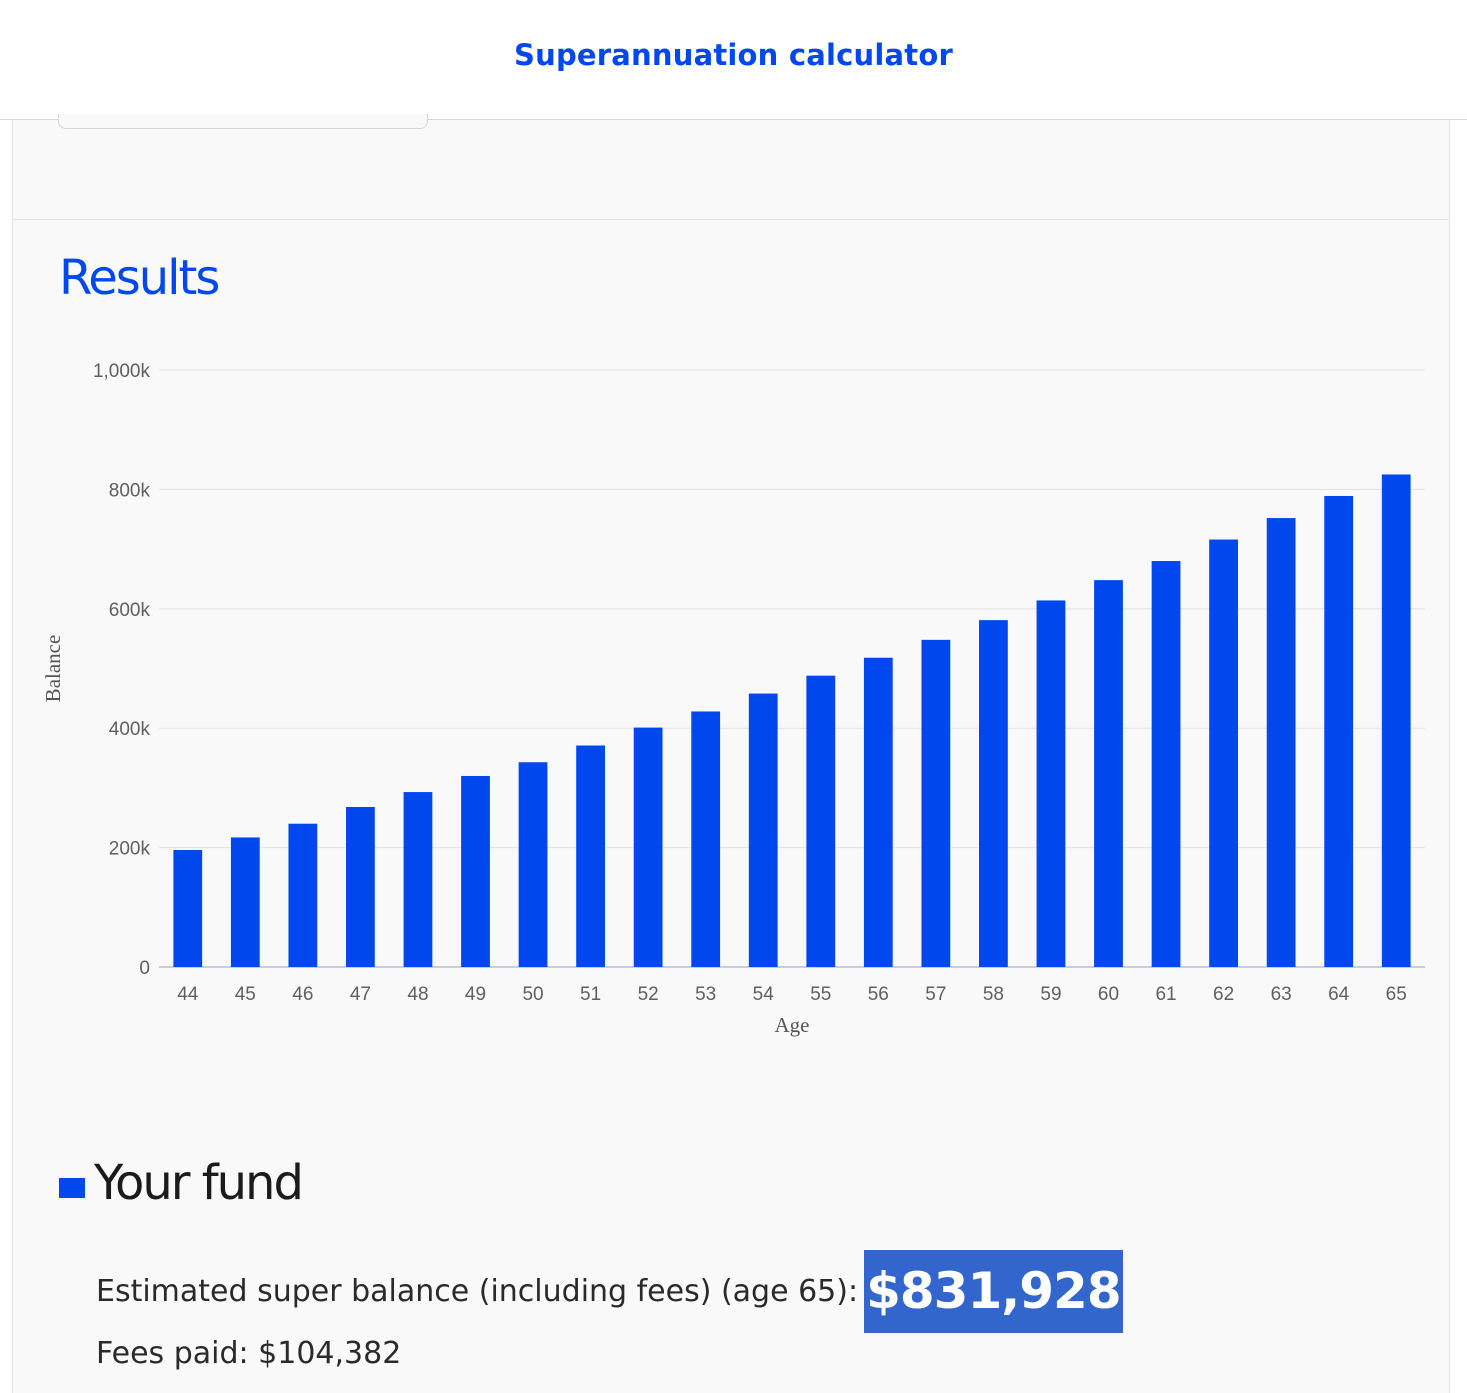 The height and width of the screenshot is (1393, 1467). Describe the element at coordinates (731, 219) in the screenshot. I see `section-divider` at that location.